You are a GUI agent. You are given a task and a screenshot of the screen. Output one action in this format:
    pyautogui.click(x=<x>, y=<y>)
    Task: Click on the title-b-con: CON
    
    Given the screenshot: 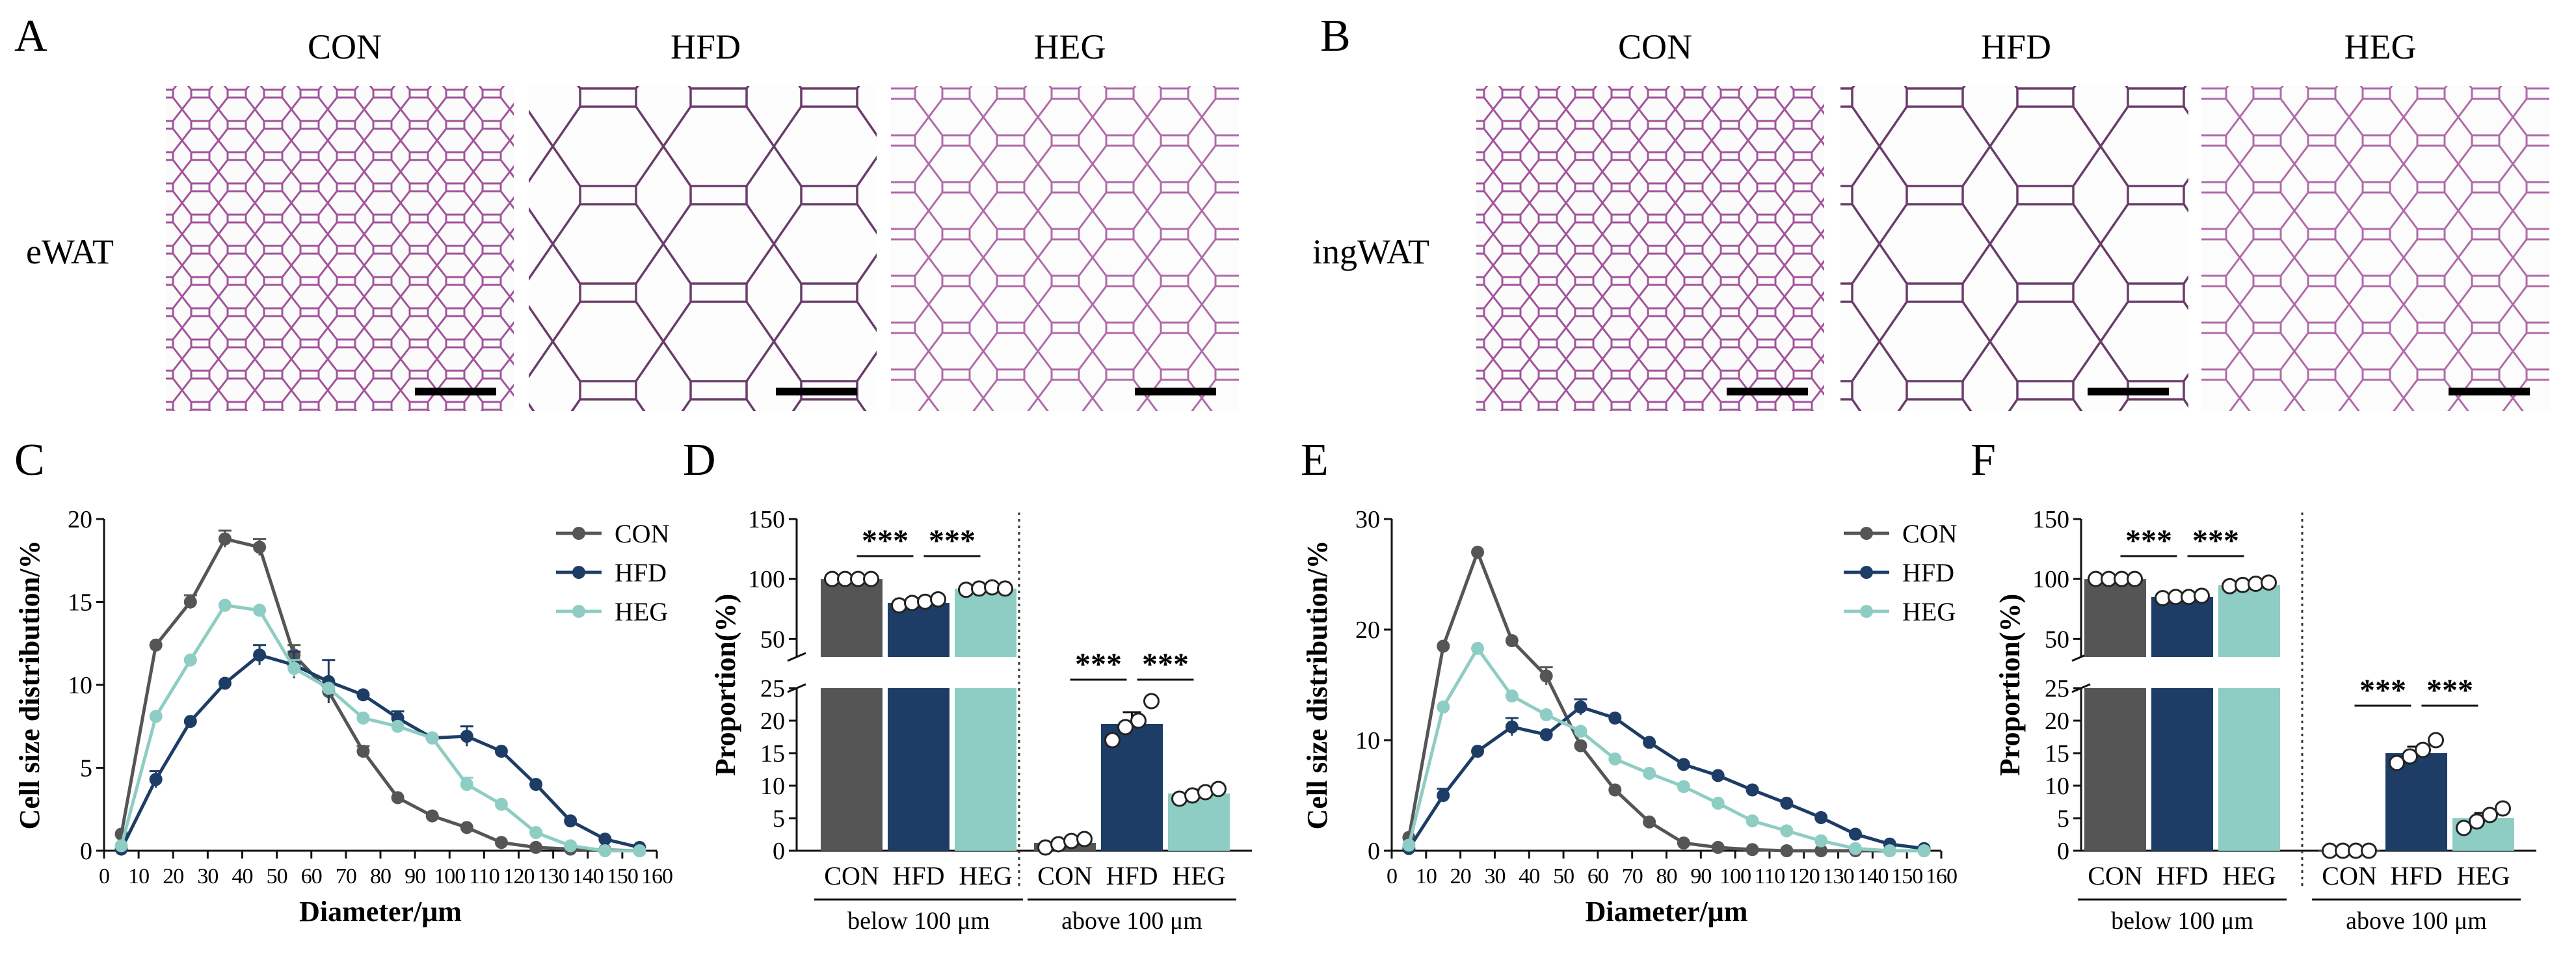 What is the action you would take?
    pyautogui.click(x=1655, y=46)
    